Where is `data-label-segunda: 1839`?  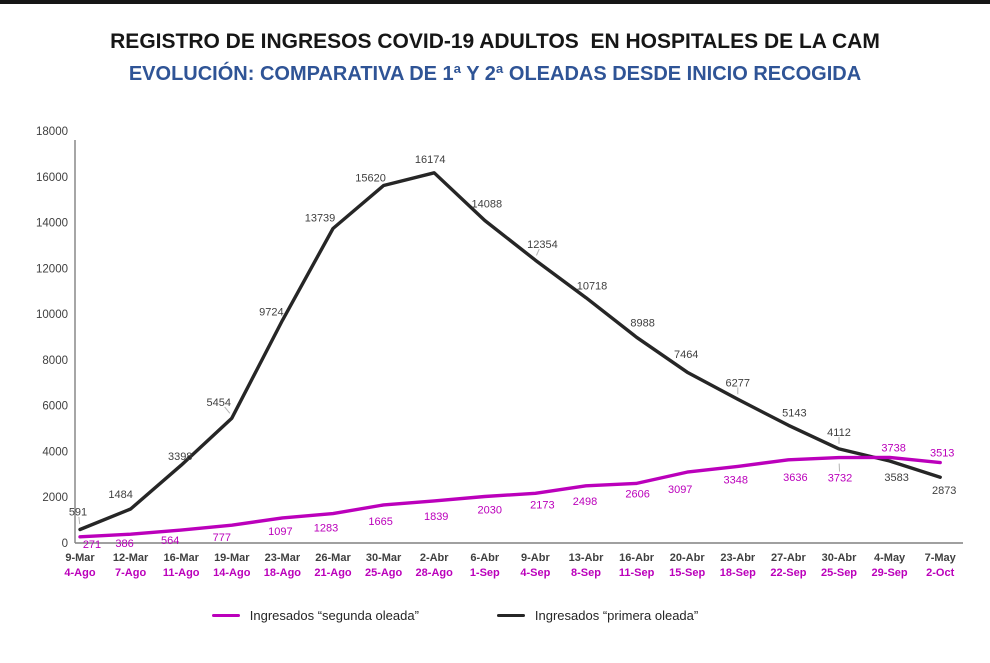
data-label-segunda: 1839 is located at coordinates (436, 517).